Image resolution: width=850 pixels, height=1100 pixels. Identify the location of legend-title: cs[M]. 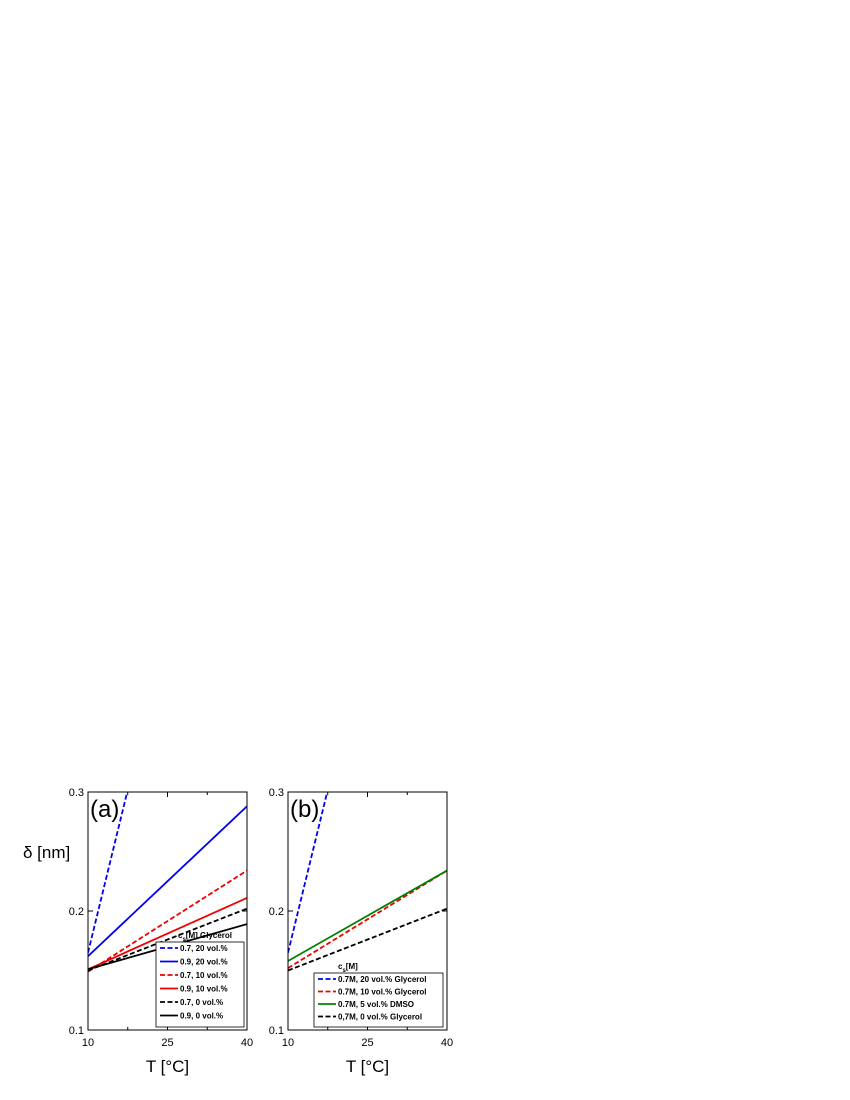
(348, 968).